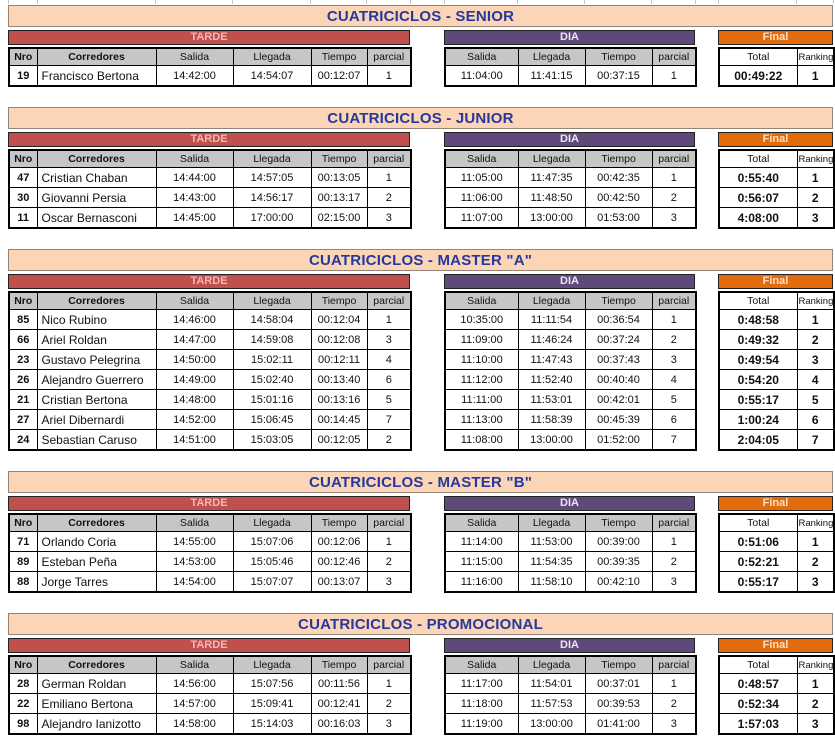 Image resolution: width=835 pixels, height=746 pixels. I want to click on cell-corredor: Nico Rubino, so click(96, 319).